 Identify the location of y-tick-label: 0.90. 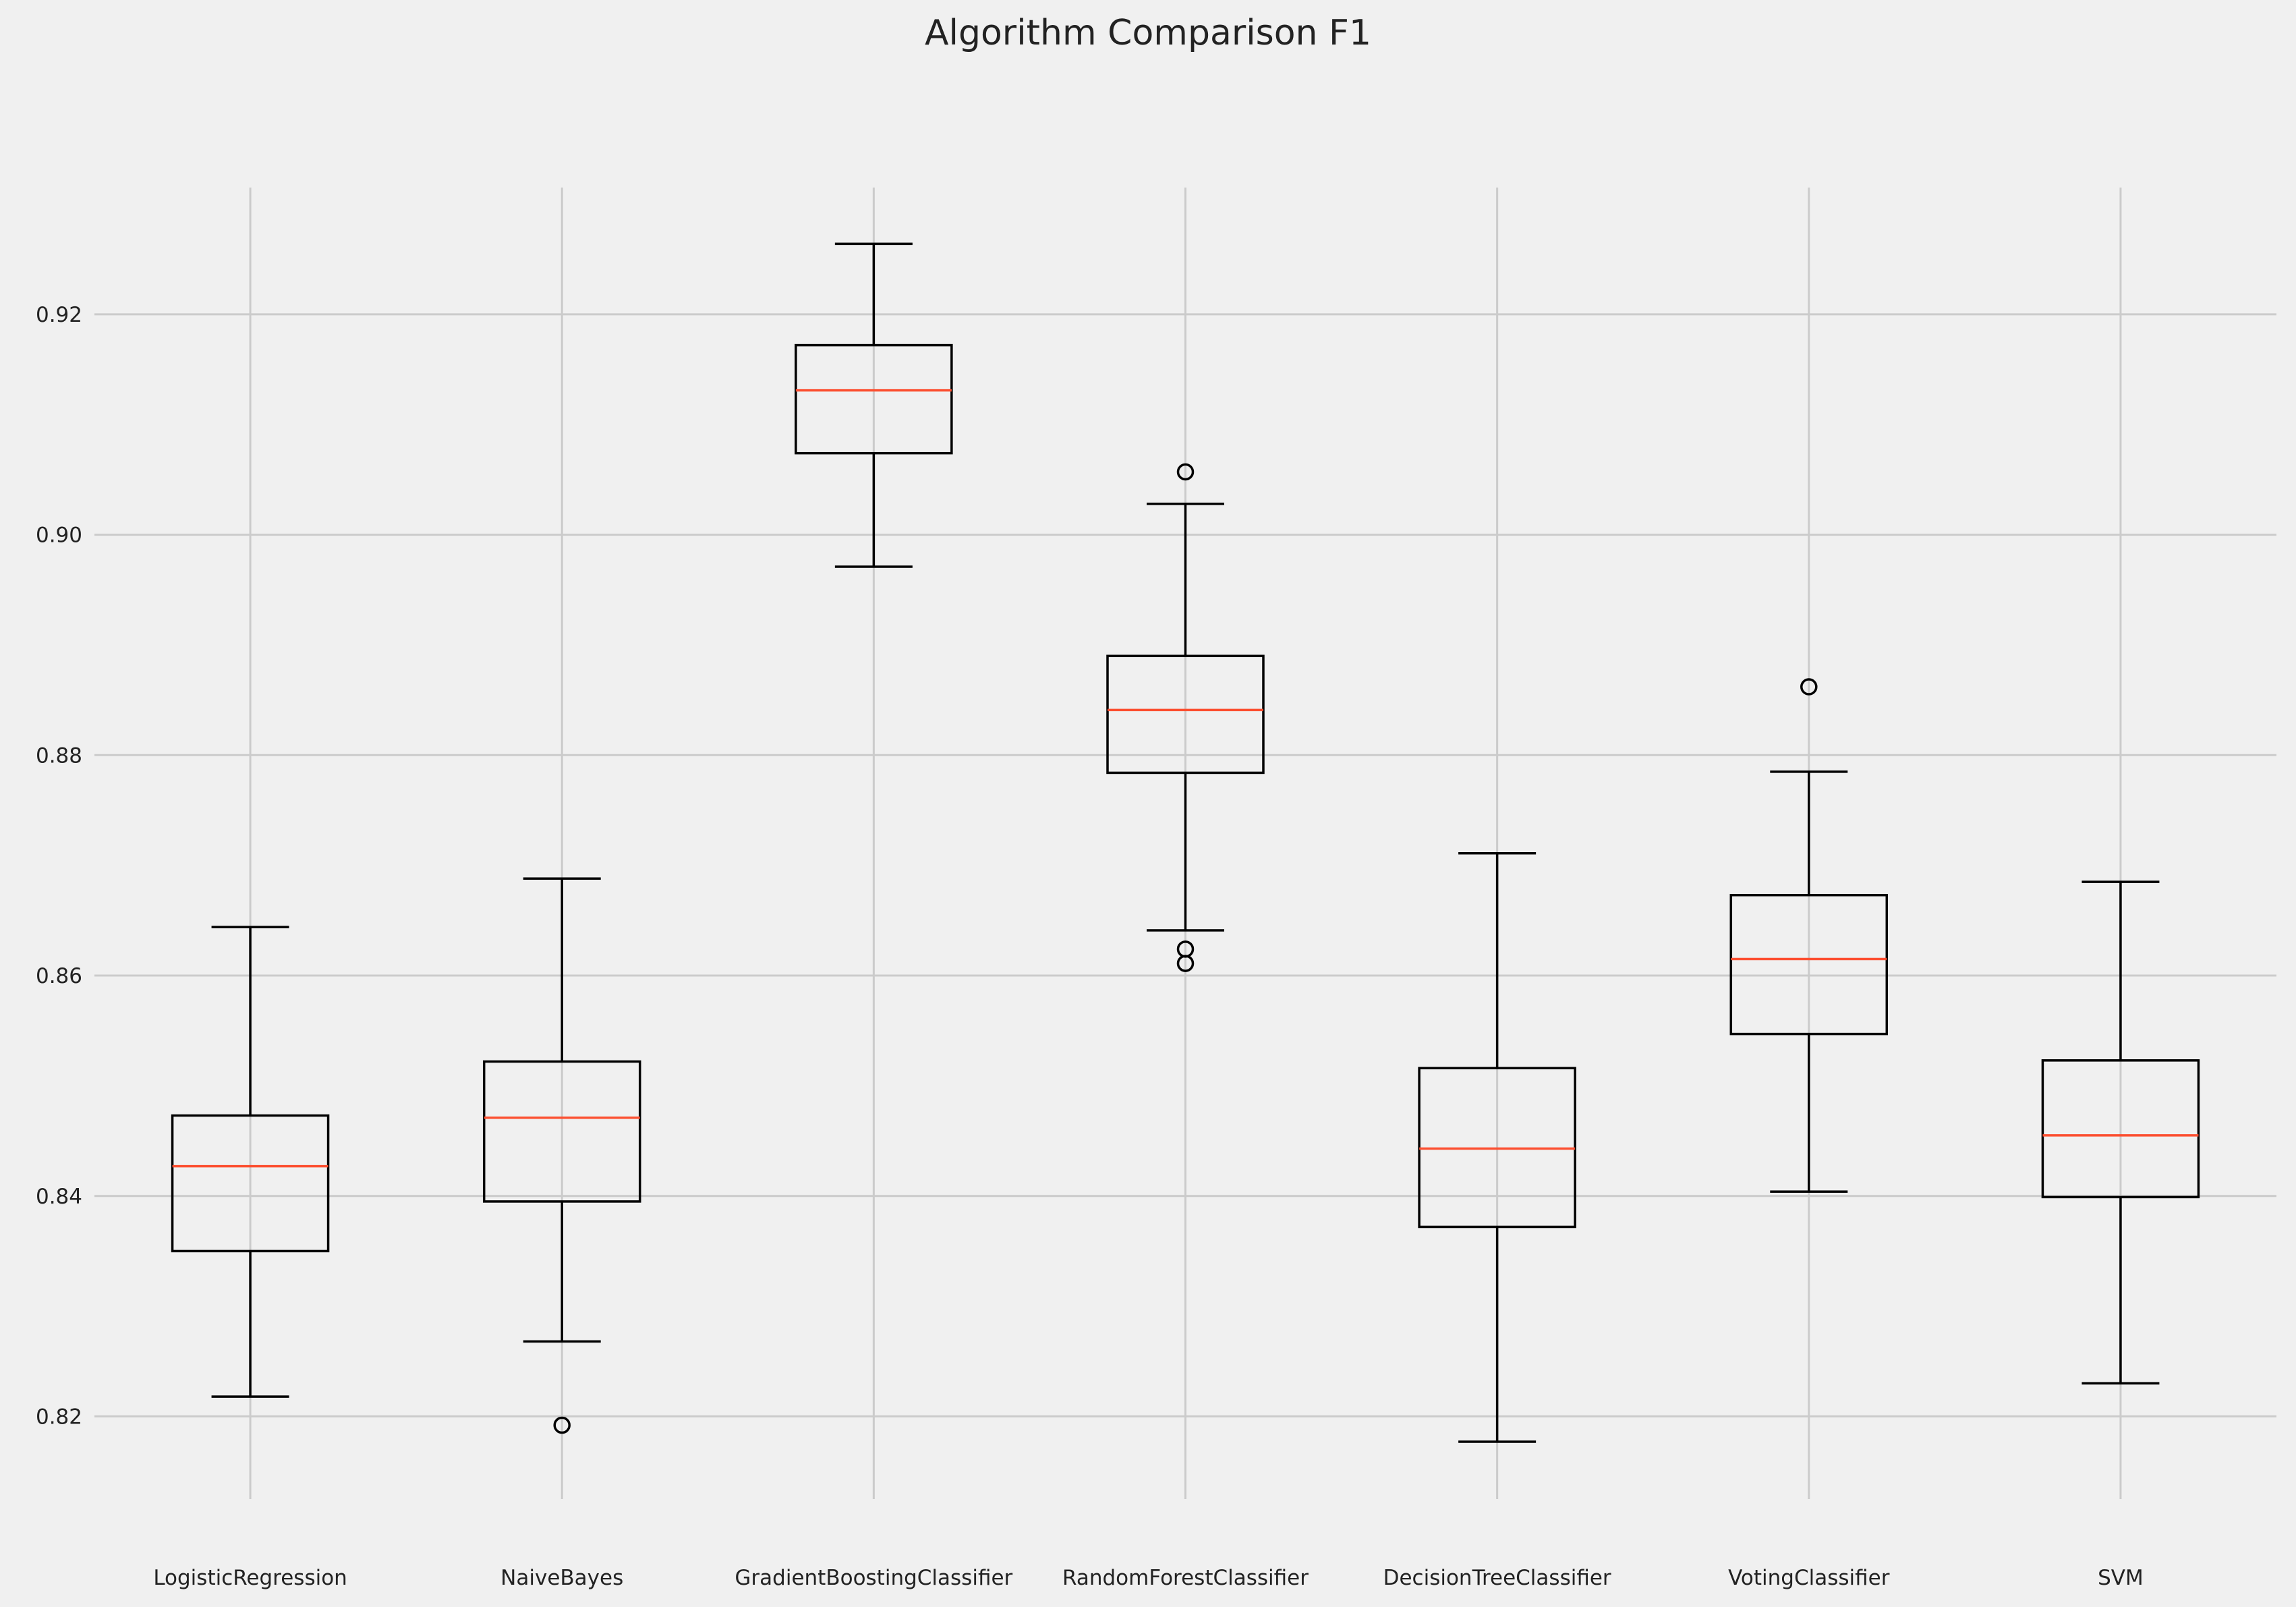
(59, 536).